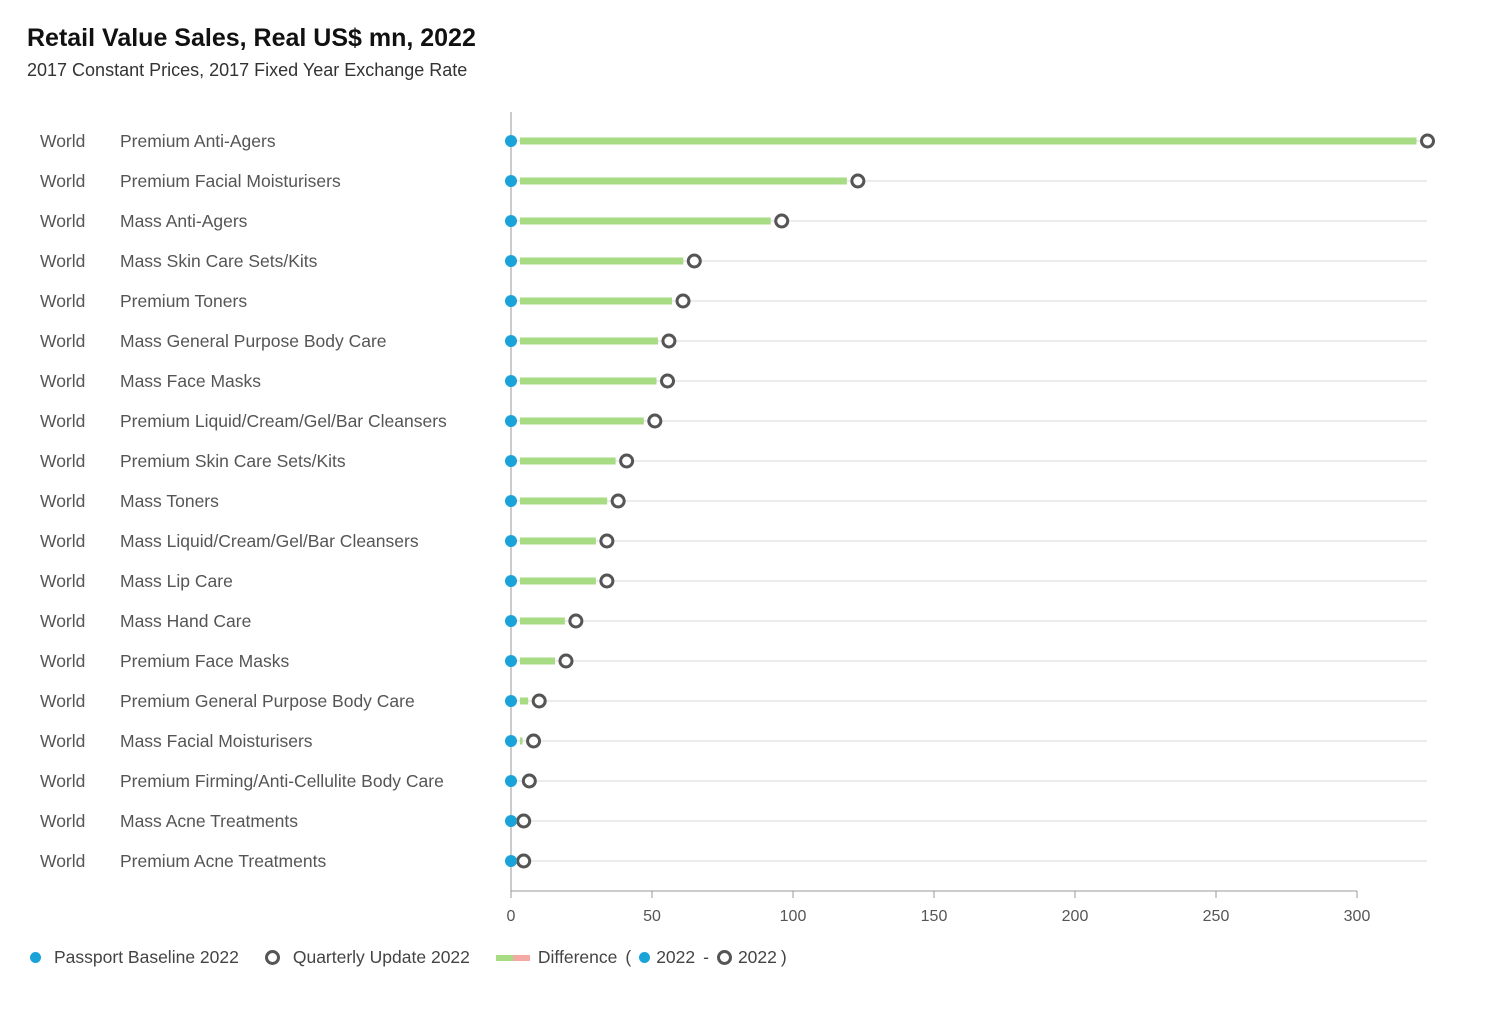 The height and width of the screenshot is (1028, 1488). I want to click on legend-item-update: Quarterly Update 2022, so click(367, 957).